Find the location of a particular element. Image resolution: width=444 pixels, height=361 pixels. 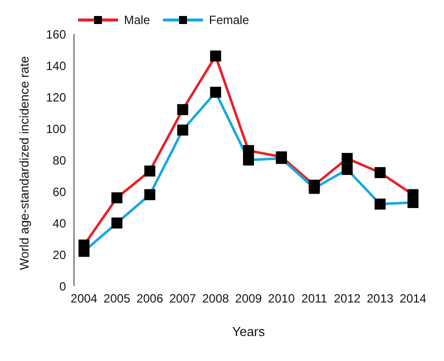

x-tick-label: 2006 is located at coordinates (150, 299).